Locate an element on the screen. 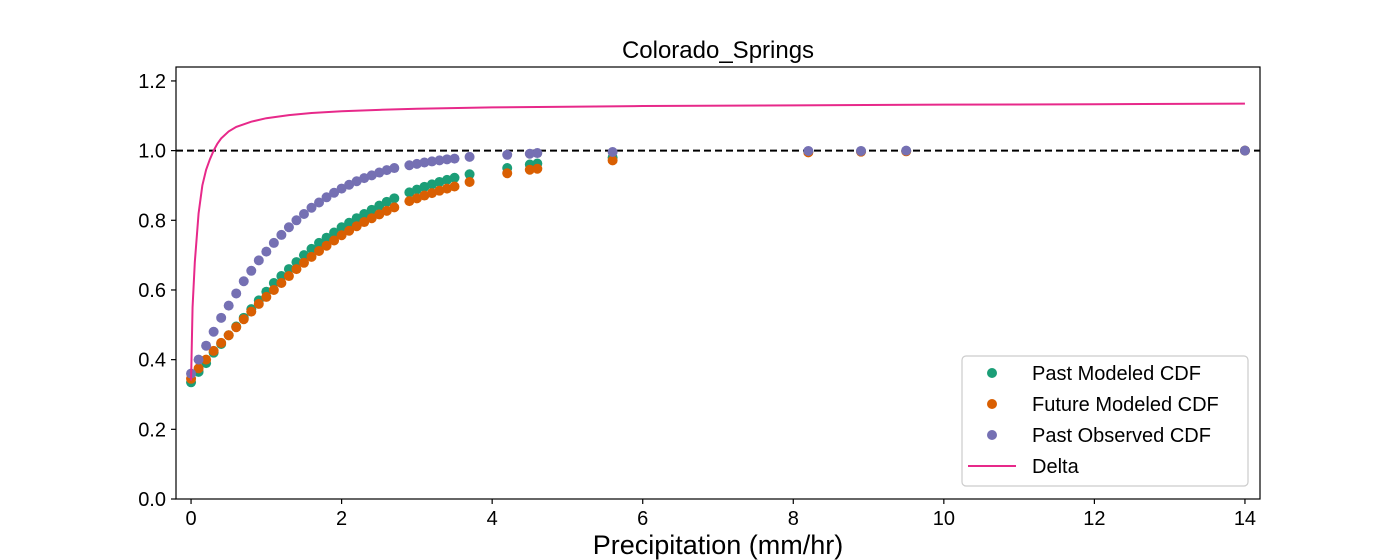 This screenshot has width=1400, height=560. legend-label-past-modeled-cdf: Past Modeled CDF is located at coordinates (1116, 374).